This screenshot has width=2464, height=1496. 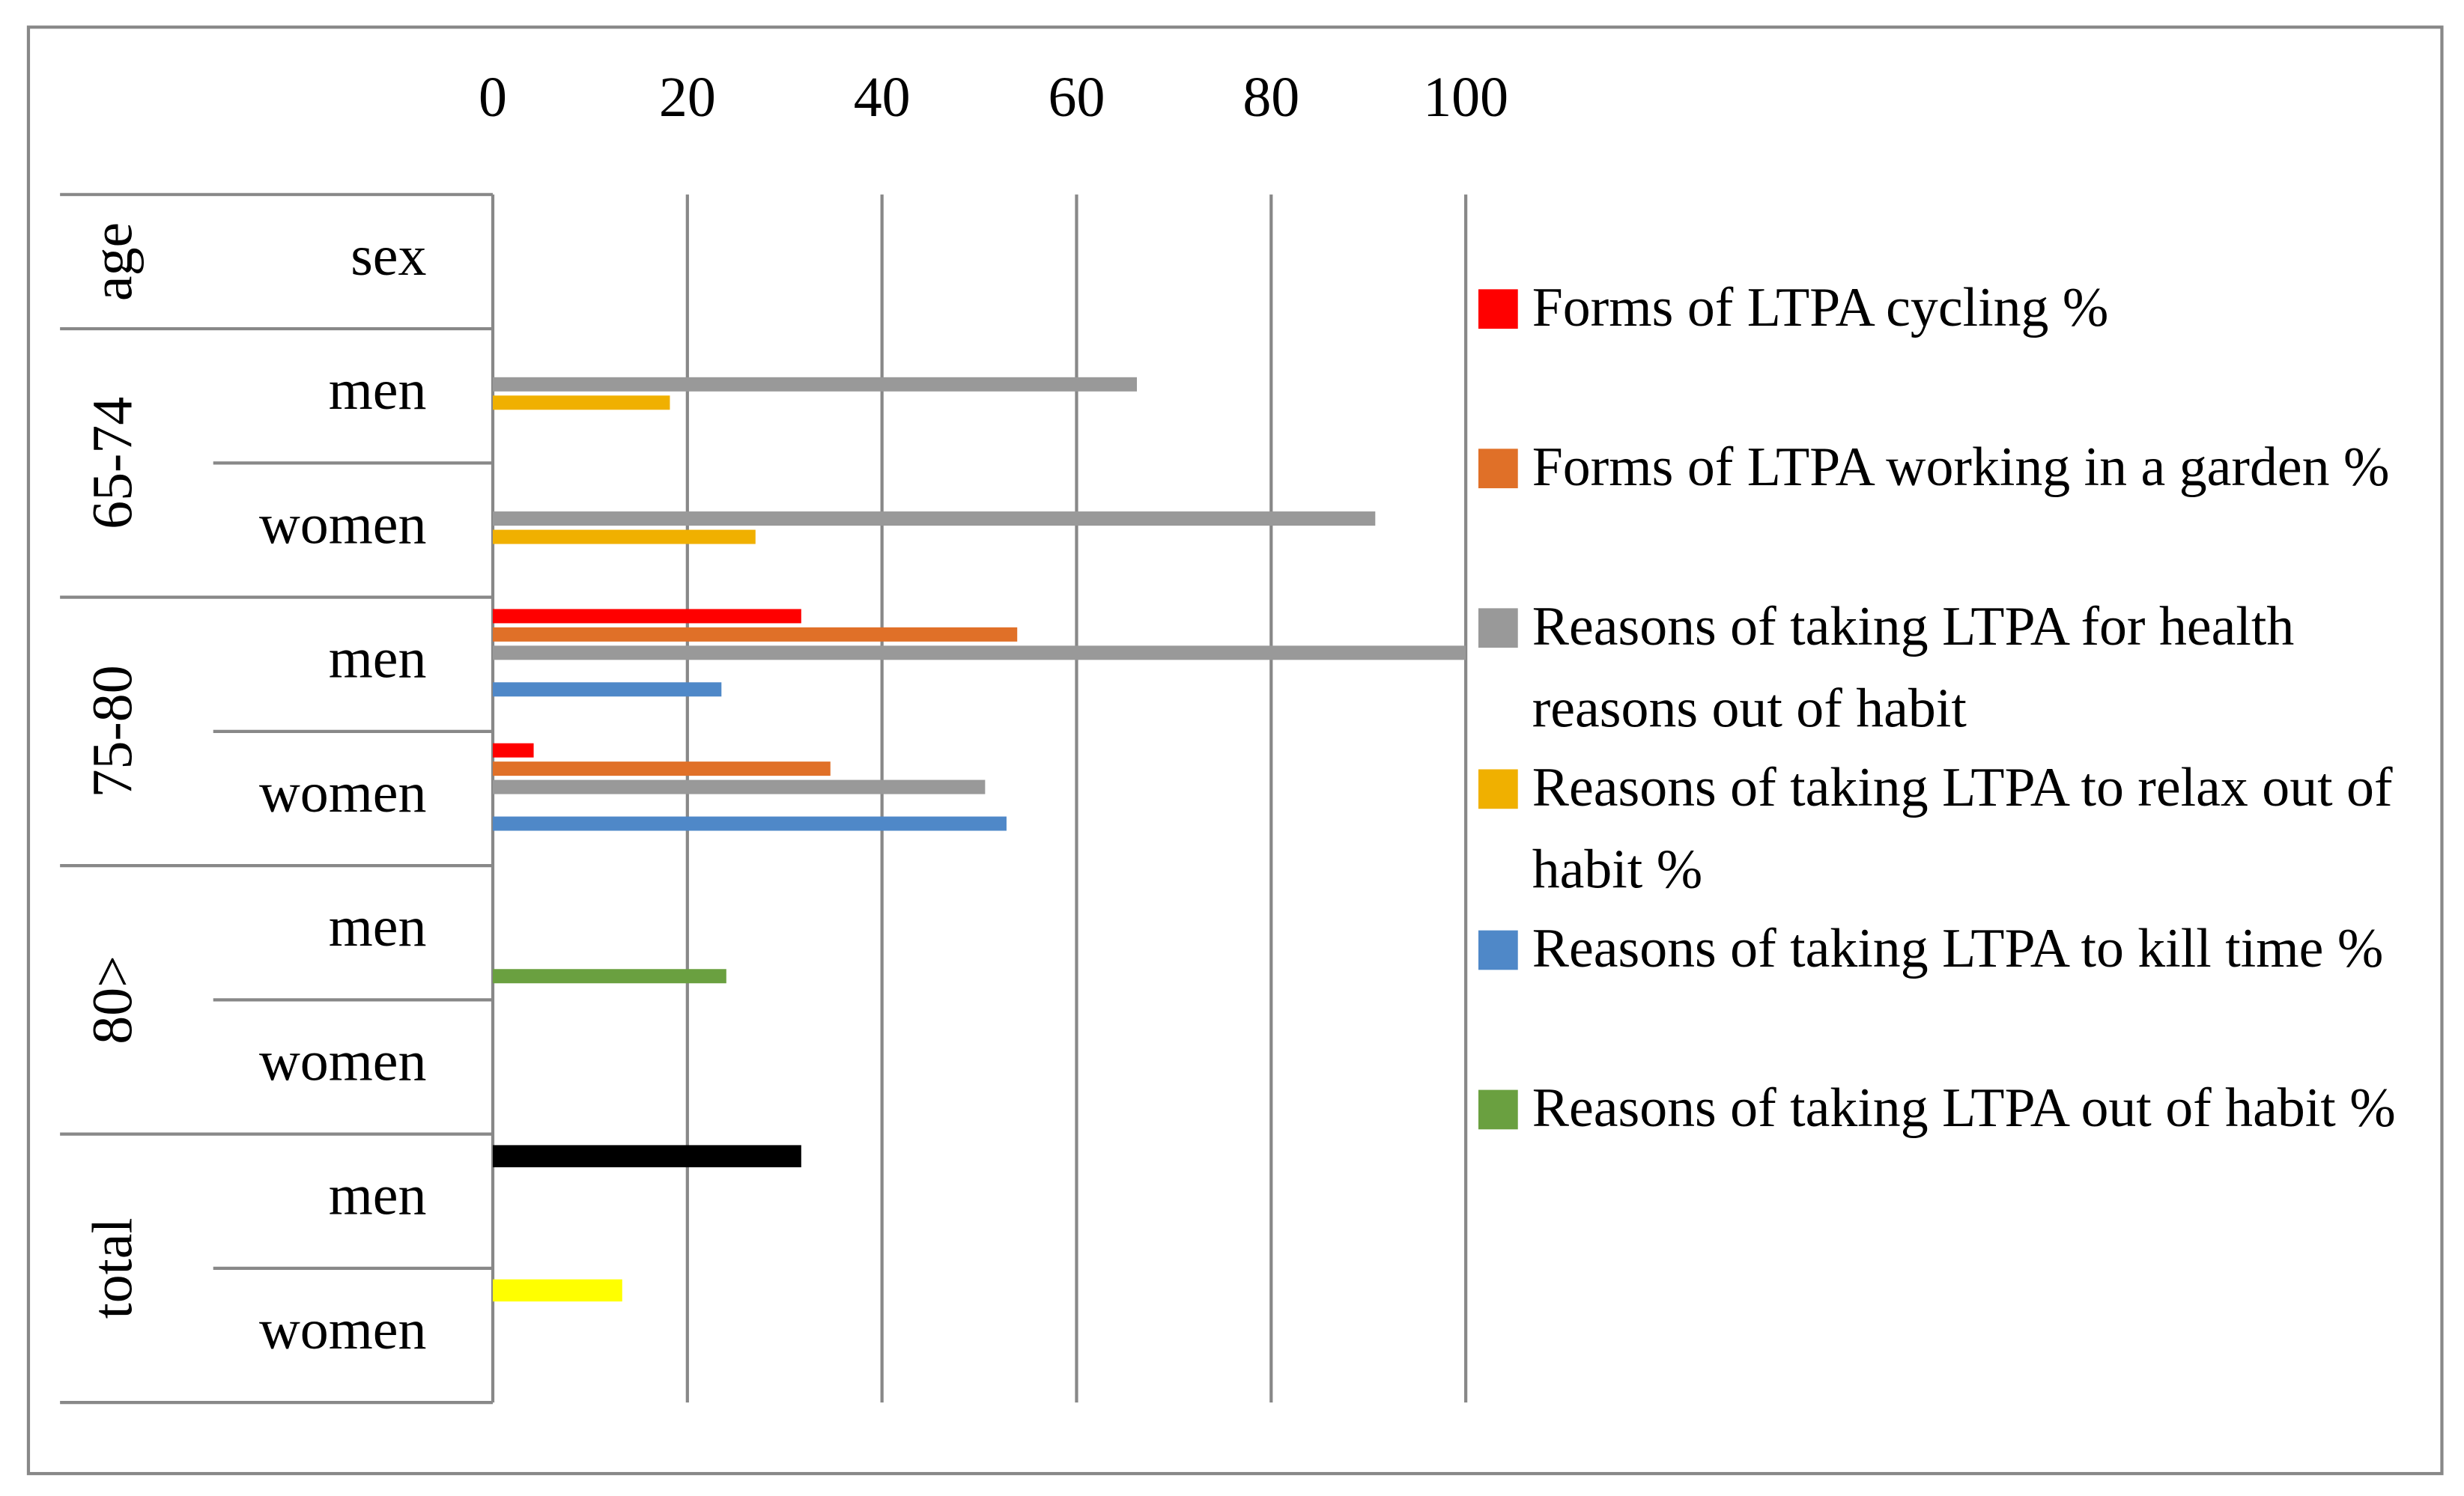 What do you see at coordinates (1270, 97) in the screenshot?
I see `x-tick-label: 80` at bounding box center [1270, 97].